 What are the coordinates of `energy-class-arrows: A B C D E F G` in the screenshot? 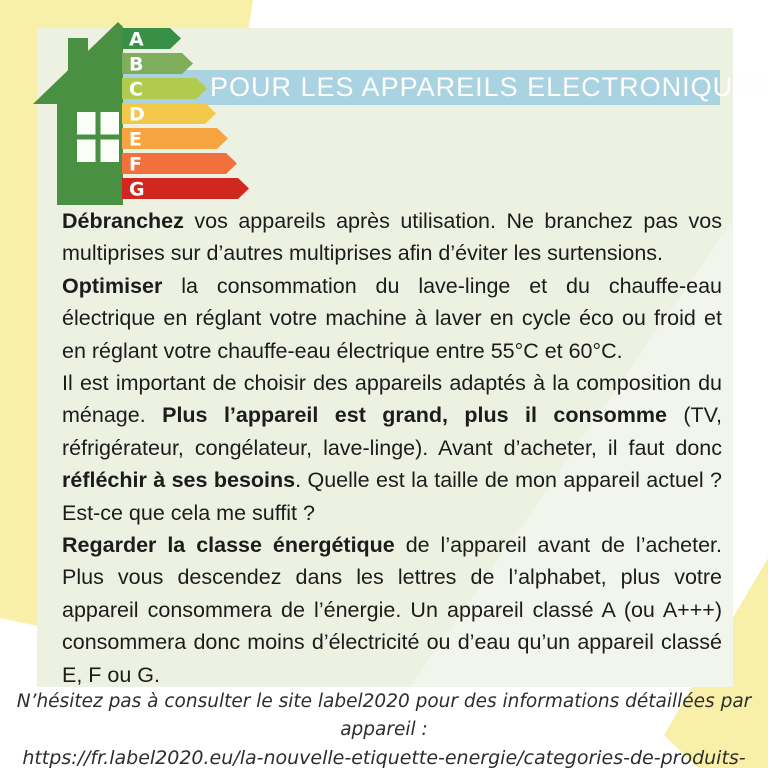 It's located at (185, 114).